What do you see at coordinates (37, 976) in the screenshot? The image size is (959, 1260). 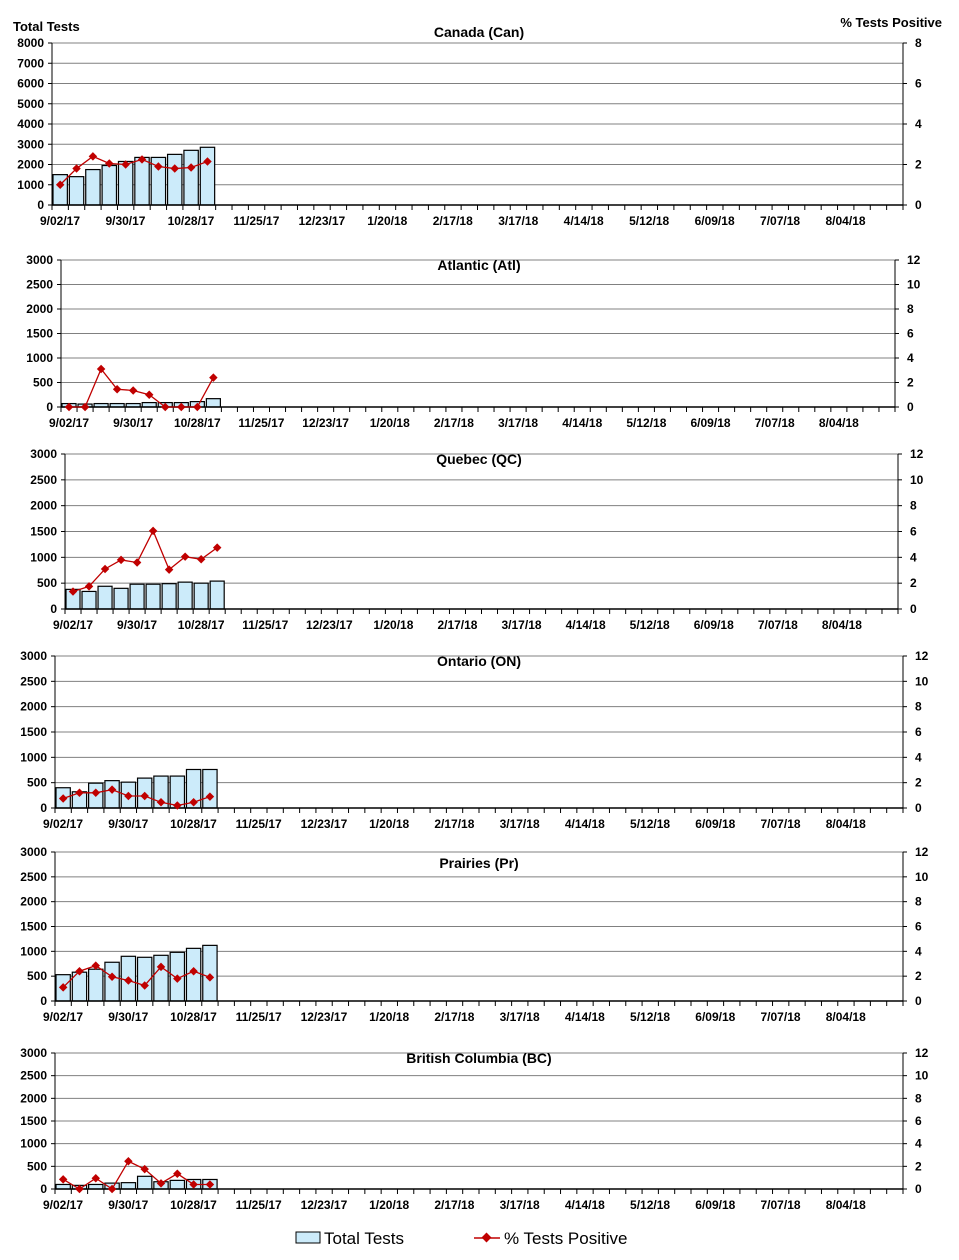 I see `y-tick-label: 500` at bounding box center [37, 976].